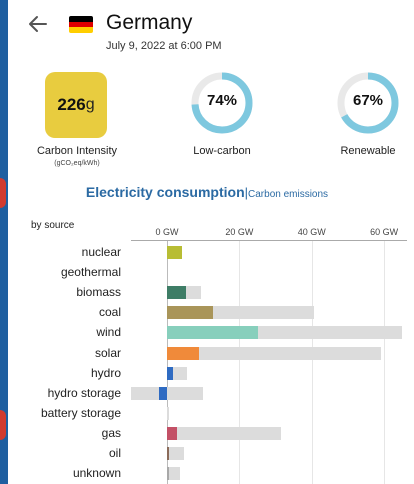 Image resolution: width=414 pixels, height=484 pixels. Describe the element at coordinates (222, 100) in the screenshot. I see `low-carbon-value: 74%` at that location.